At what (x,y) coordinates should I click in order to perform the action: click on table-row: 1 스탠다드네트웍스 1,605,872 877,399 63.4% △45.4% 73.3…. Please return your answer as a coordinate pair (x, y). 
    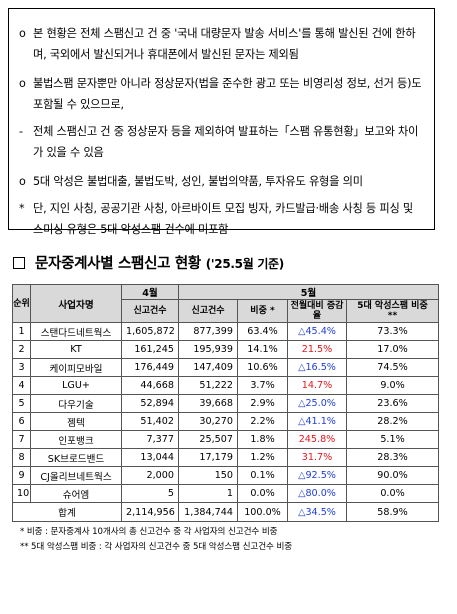
    Looking at the image, I should click on (226, 331).